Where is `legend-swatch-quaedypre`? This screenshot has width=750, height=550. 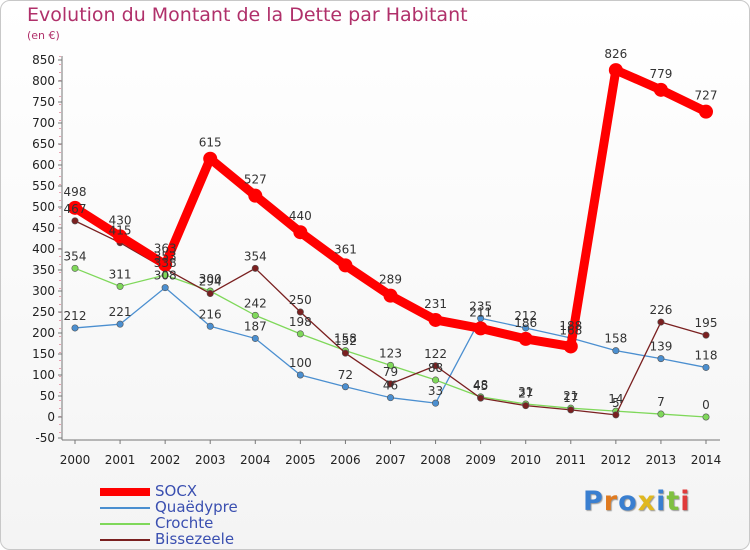 legend-swatch-quaedypre is located at coordinates (125, 508).